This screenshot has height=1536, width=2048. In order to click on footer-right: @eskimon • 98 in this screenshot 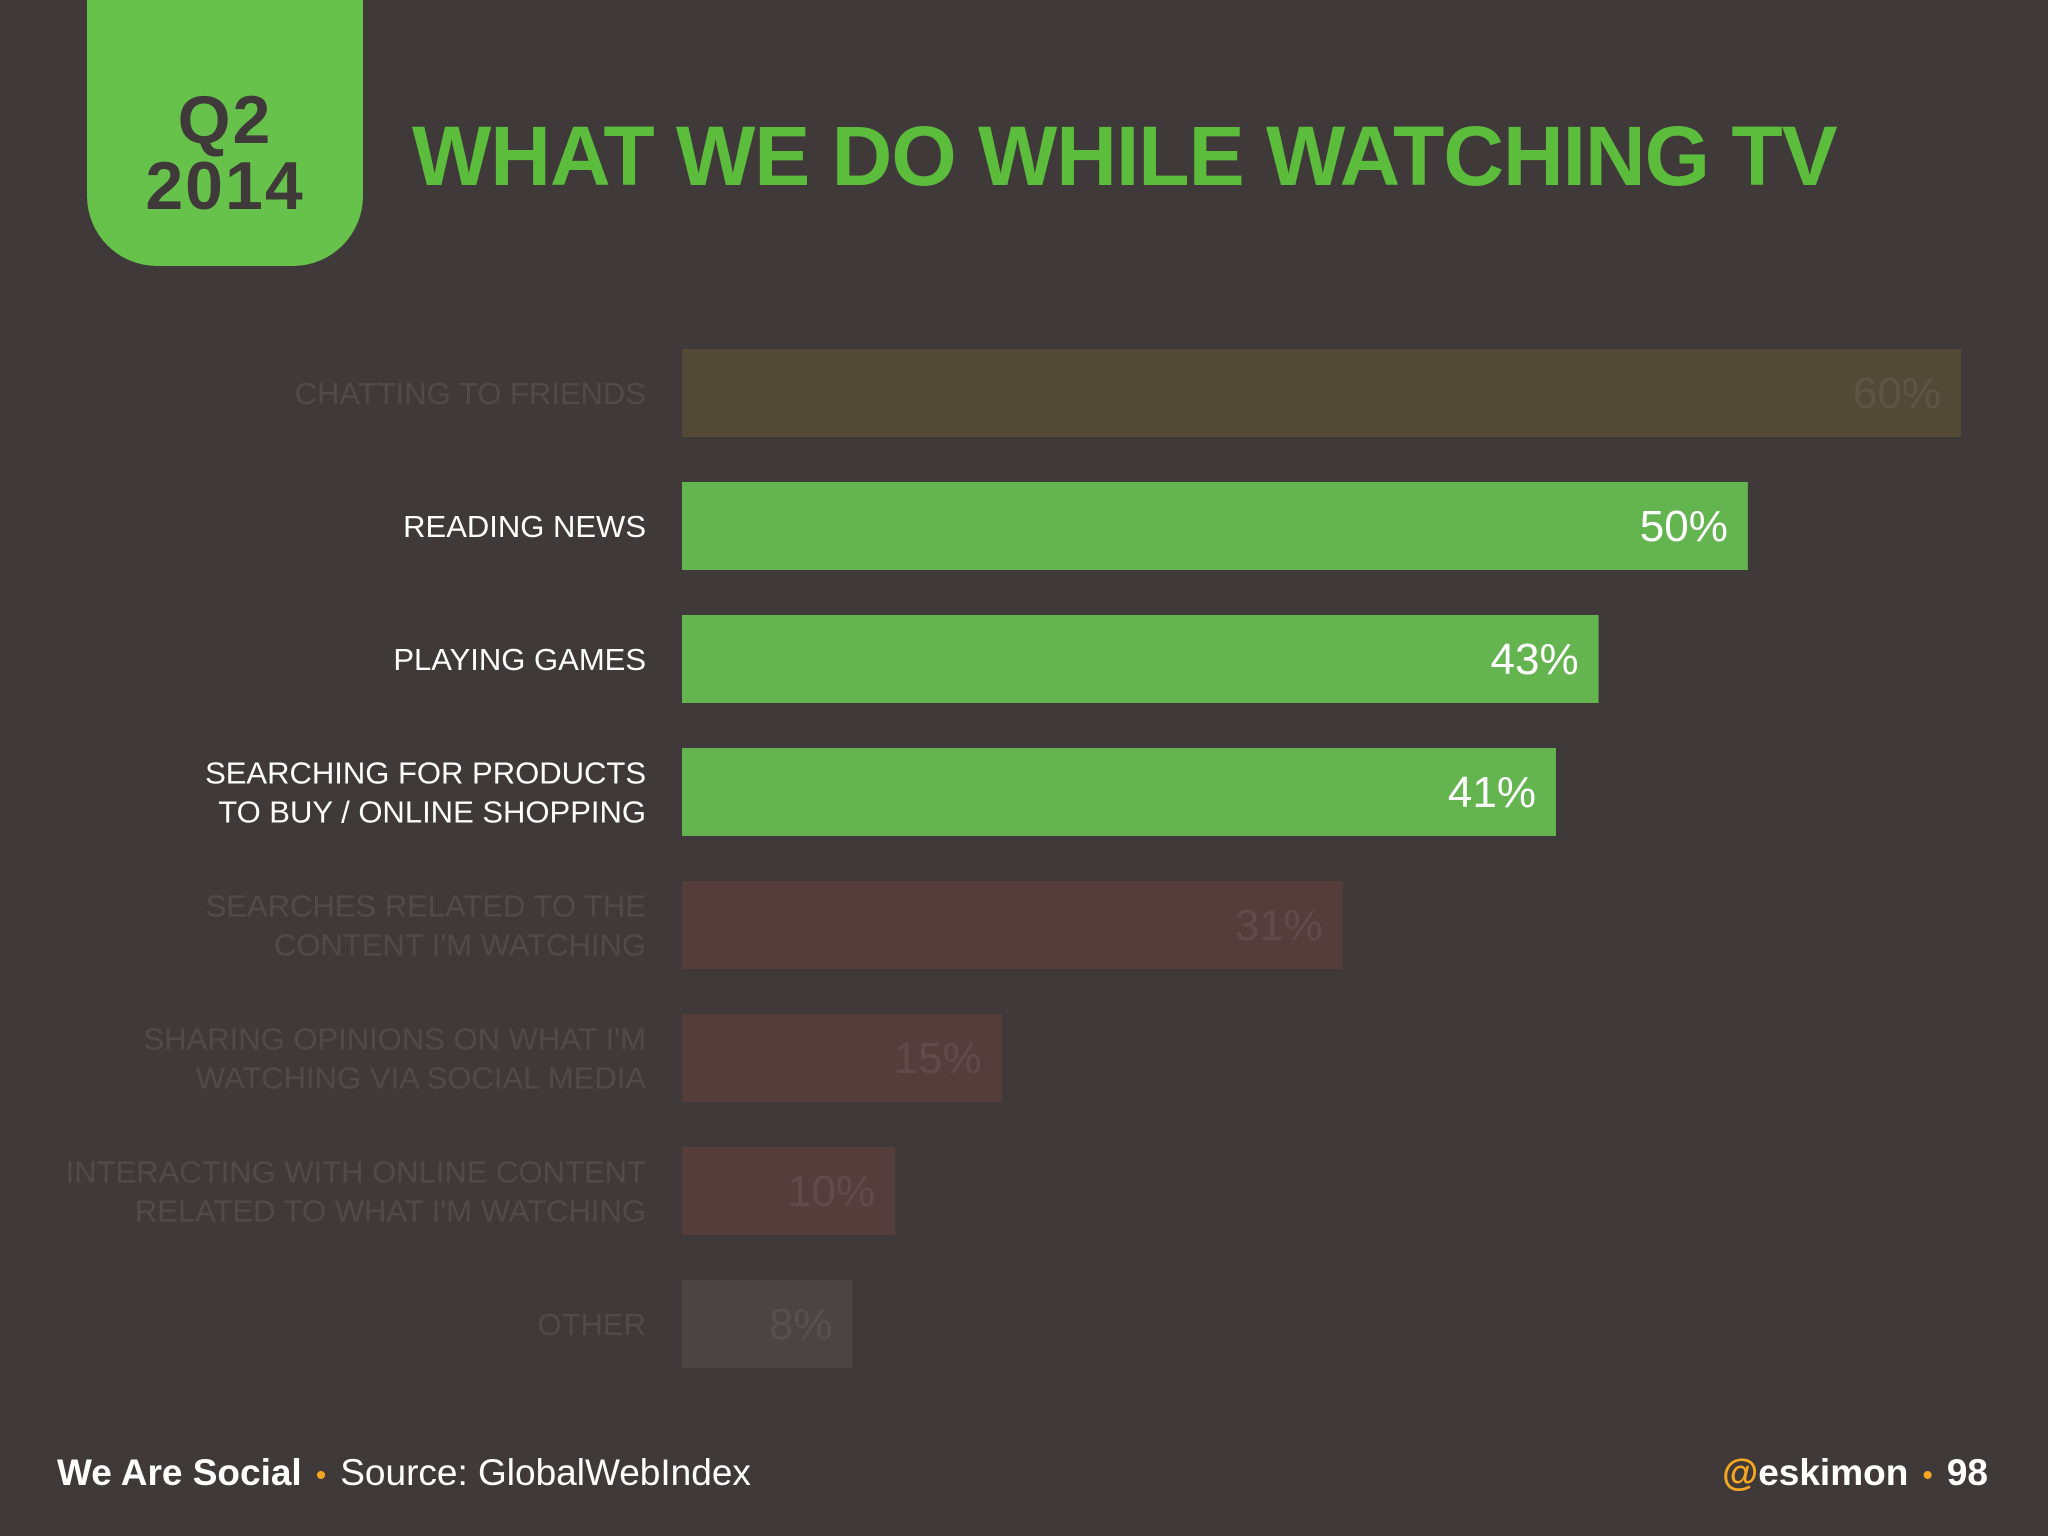, I will do `click(1855, 1473)`.